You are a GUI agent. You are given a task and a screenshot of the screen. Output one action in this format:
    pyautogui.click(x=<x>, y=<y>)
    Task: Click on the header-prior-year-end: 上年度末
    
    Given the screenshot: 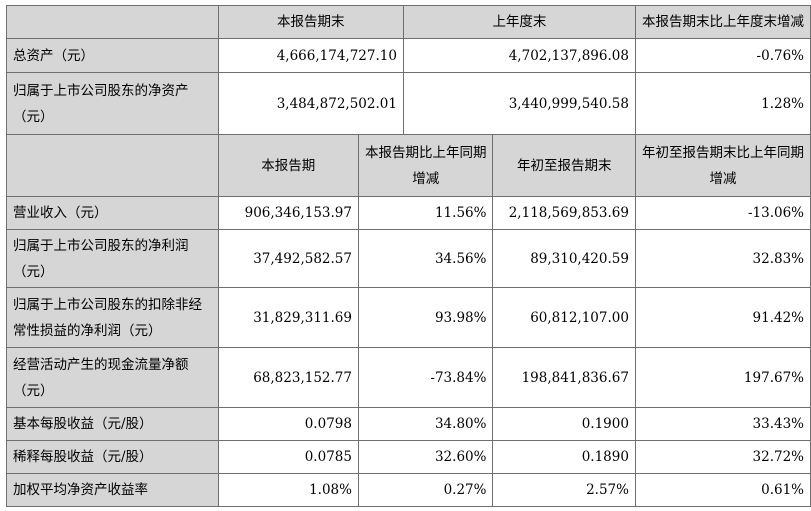 What is the action you would take?
    pyautogui.click(x=519, y=22)
    